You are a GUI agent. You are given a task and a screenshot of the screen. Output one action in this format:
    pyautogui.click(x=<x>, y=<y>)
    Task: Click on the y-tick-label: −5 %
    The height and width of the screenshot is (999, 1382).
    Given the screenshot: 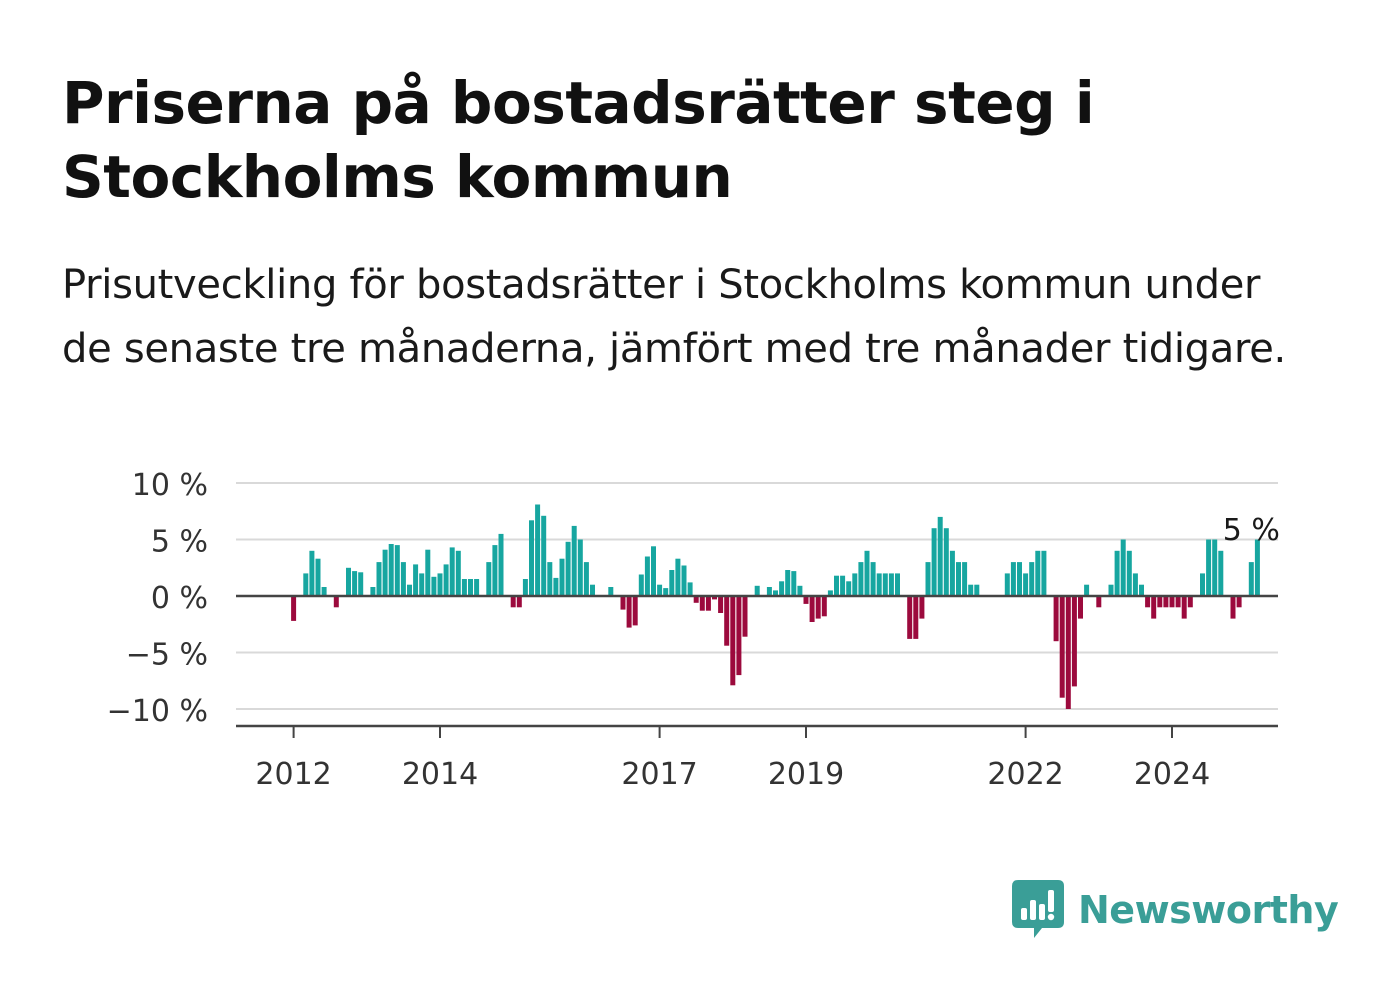 What is the action you would take?
    pyautogui.click(x=167, y=655)
    